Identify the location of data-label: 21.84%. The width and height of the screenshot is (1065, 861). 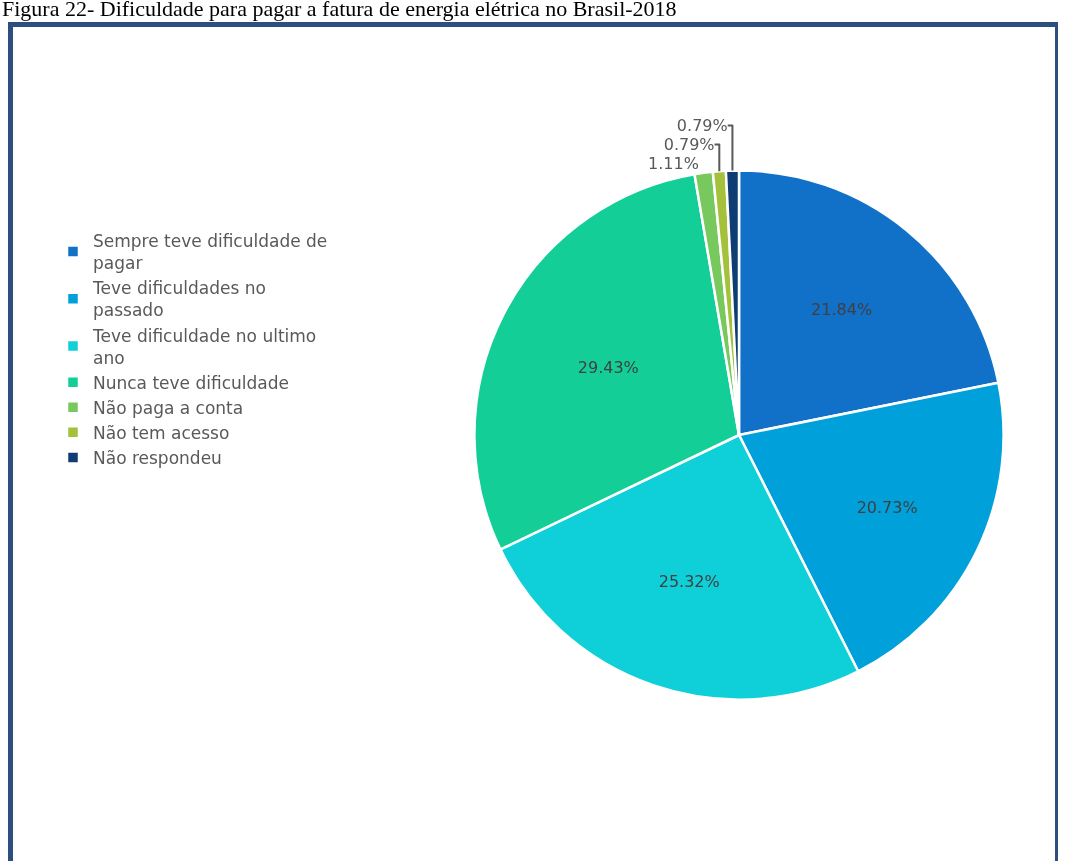
(842, 310).